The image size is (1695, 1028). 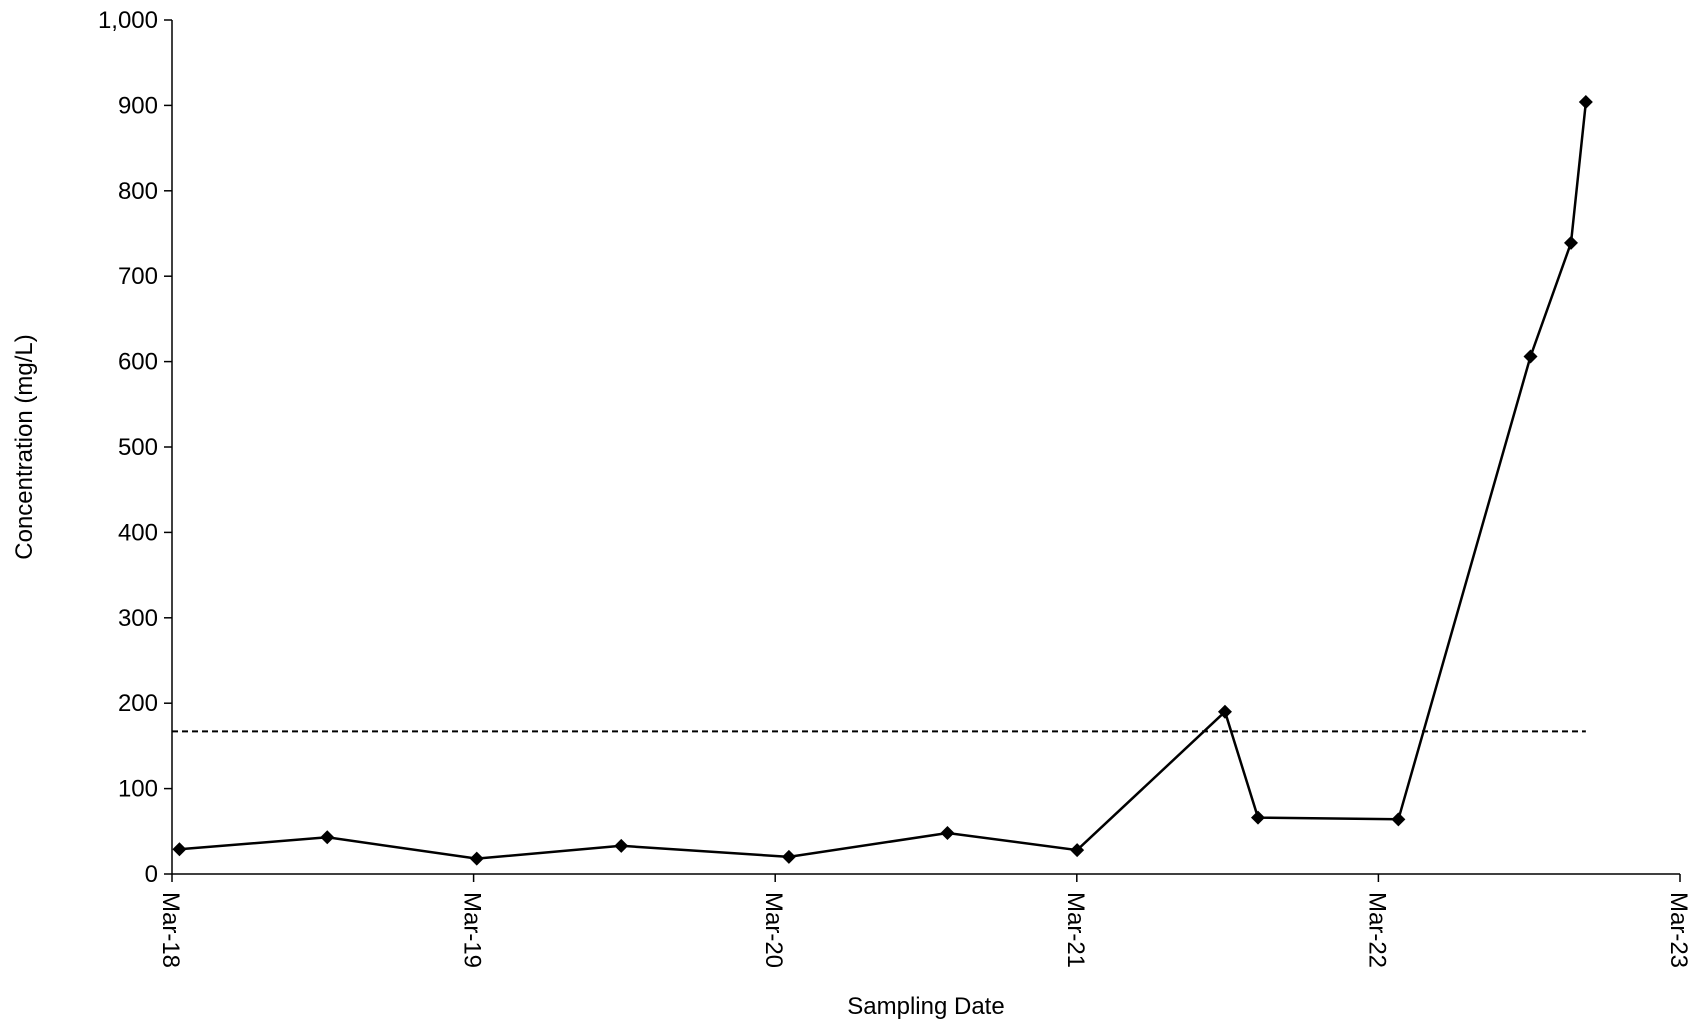 I want to click on y-tick-label: 200, so click(x=138, y=703).